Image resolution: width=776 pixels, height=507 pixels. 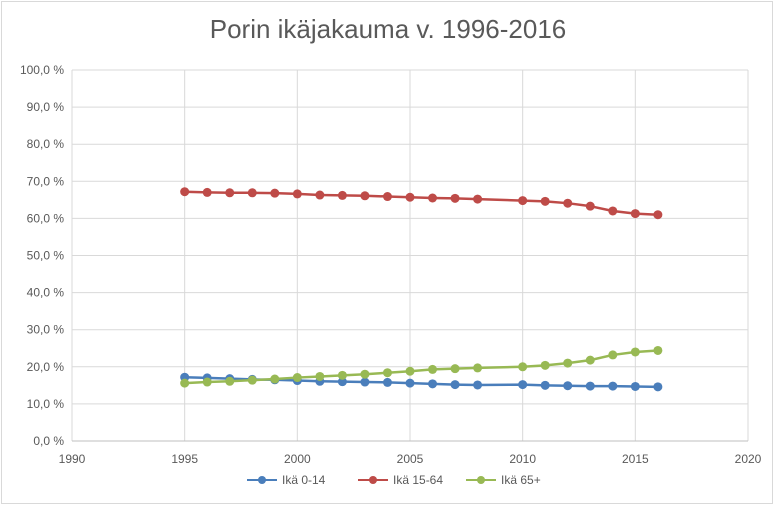 What do you see at coordinates (46, 367) in the screenshot?
I see `y-tick-label: 20,0 %` at bounding box center [46, 367].